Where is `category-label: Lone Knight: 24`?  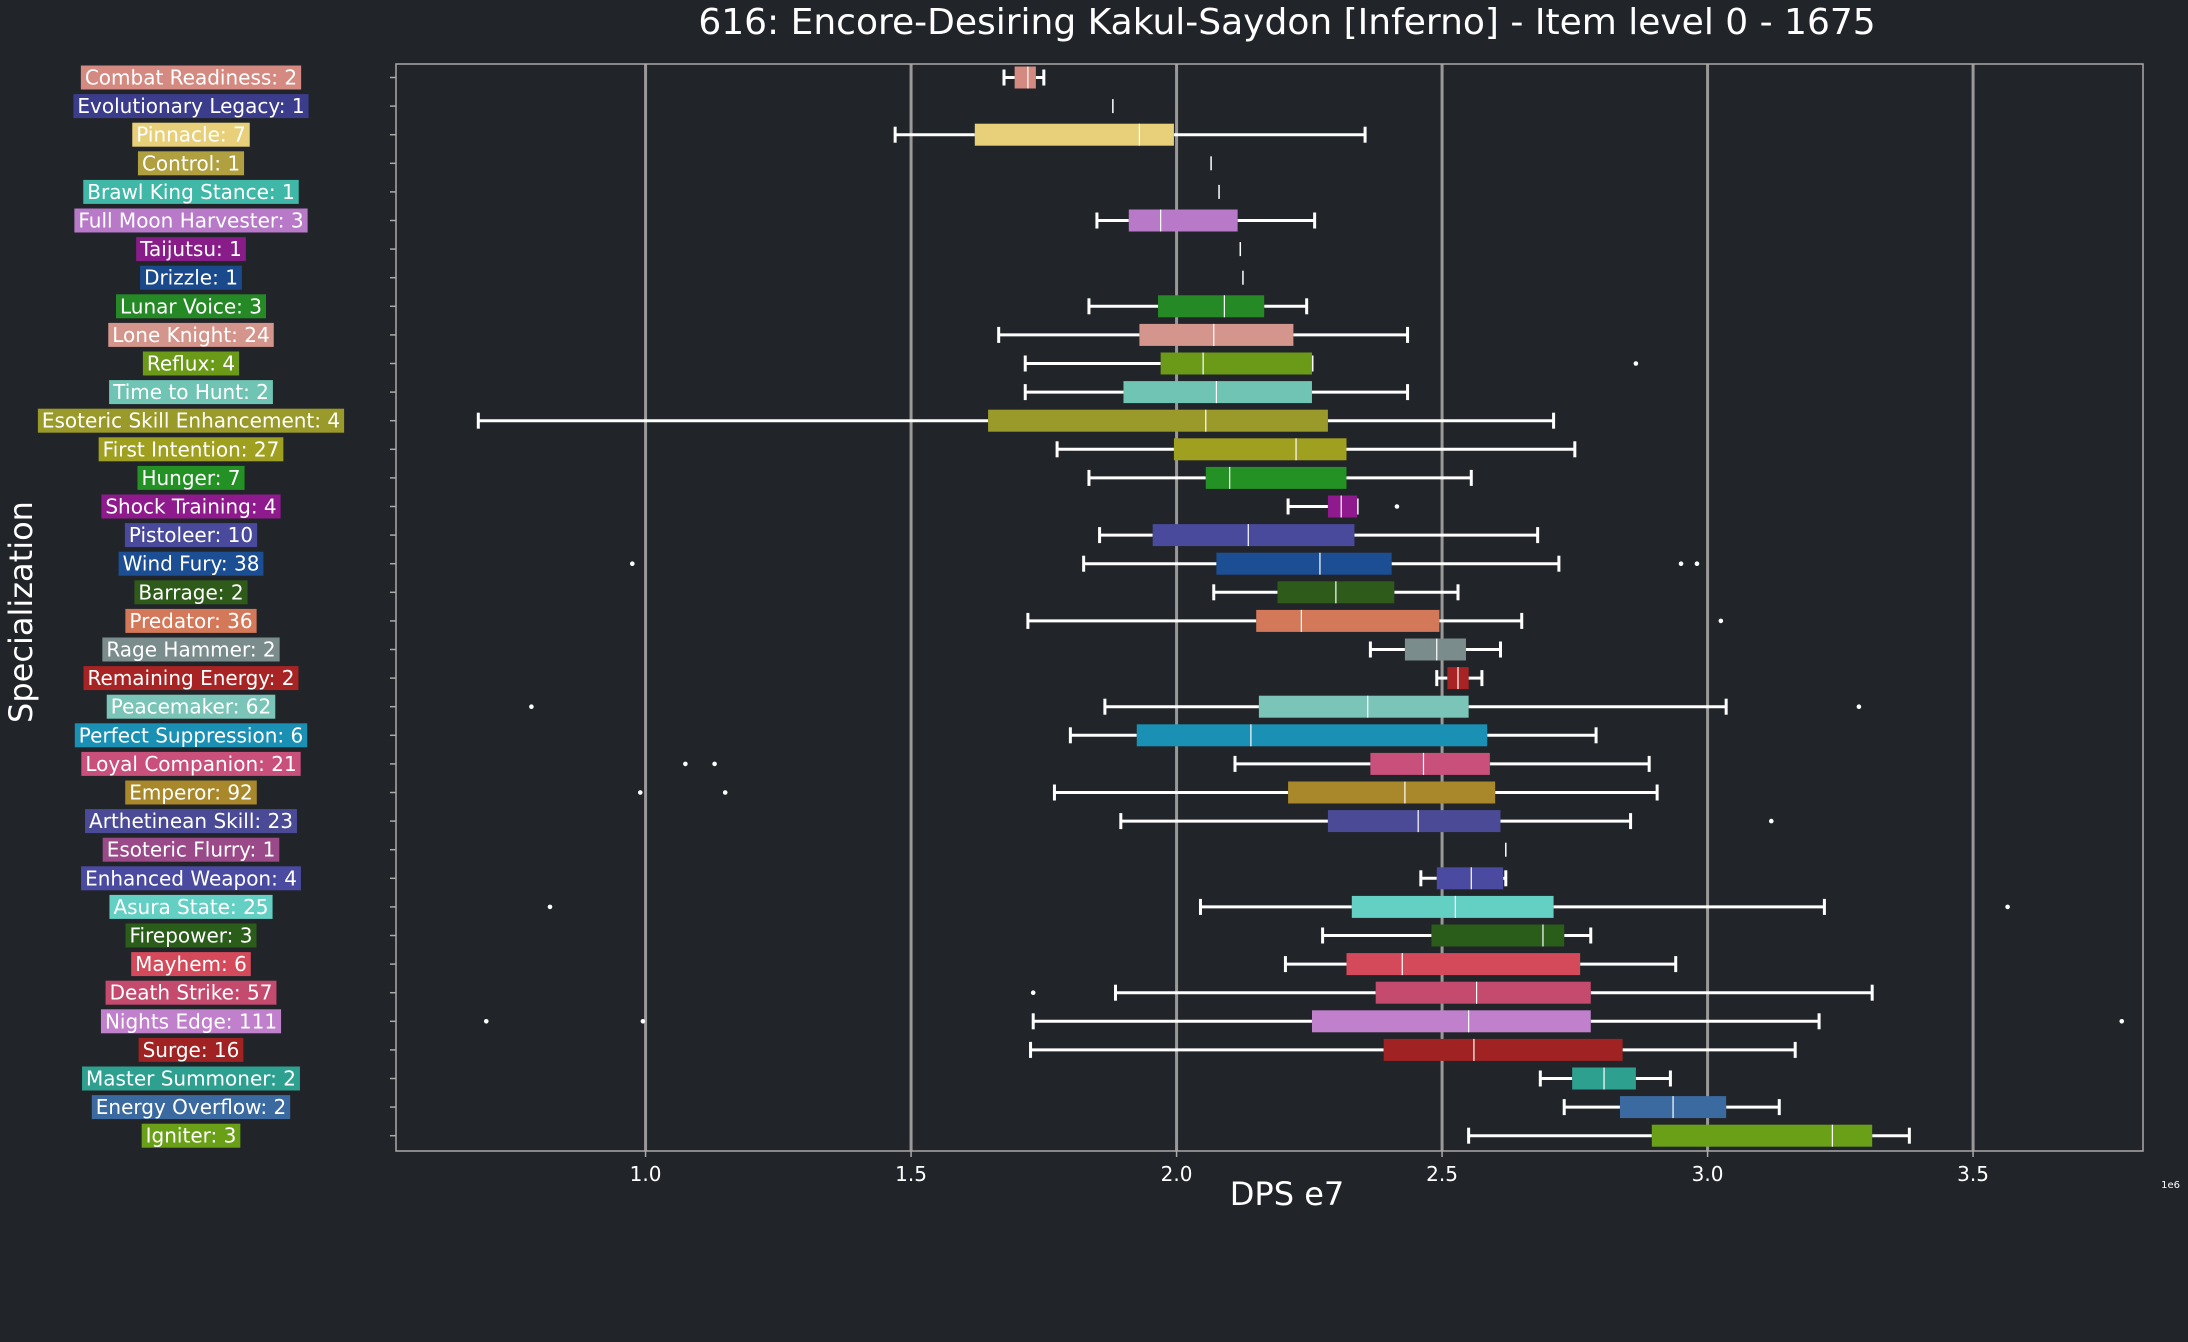
category-label: Lone Knight: 24 is located at coordinates (190, 335).